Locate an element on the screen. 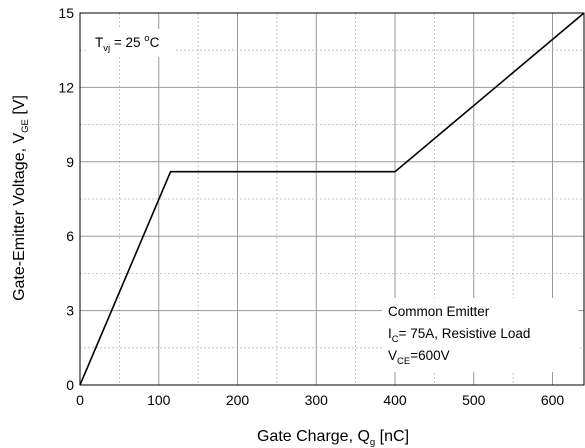  y-tick-label: 15 is located at coordinates (66, 13).